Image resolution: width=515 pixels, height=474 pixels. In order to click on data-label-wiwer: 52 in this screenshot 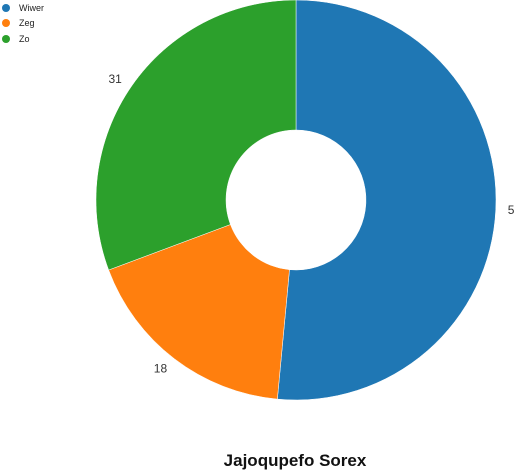, I will do `click(511, 210)`.